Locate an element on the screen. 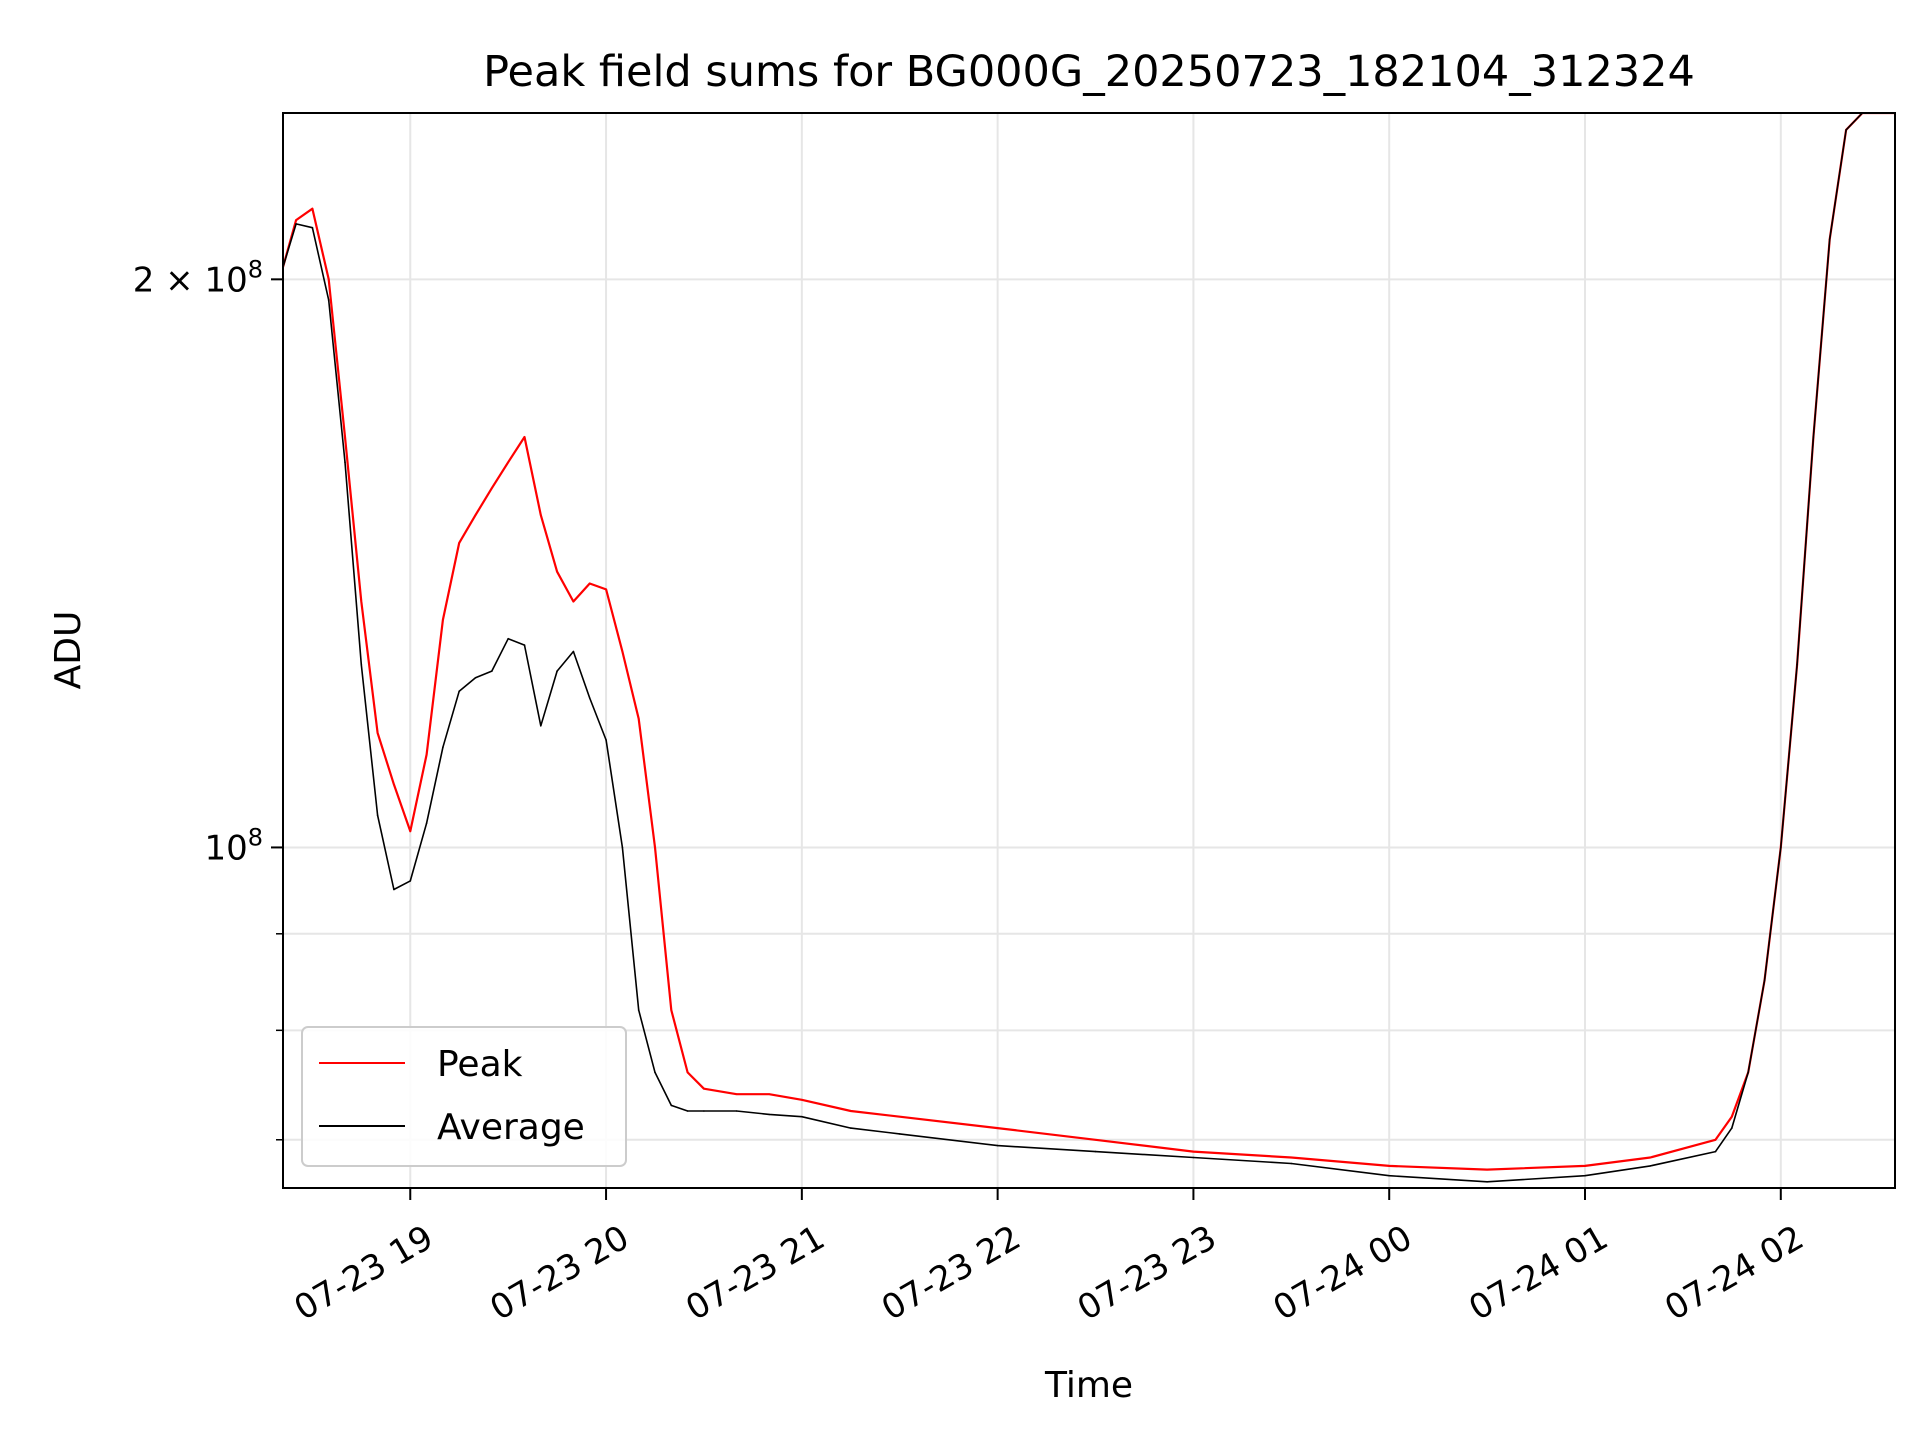 Image resolution: width=1920 pixels, height=1440 pixels. x-axis-label: Time is located at coordinates (1088, 1385).